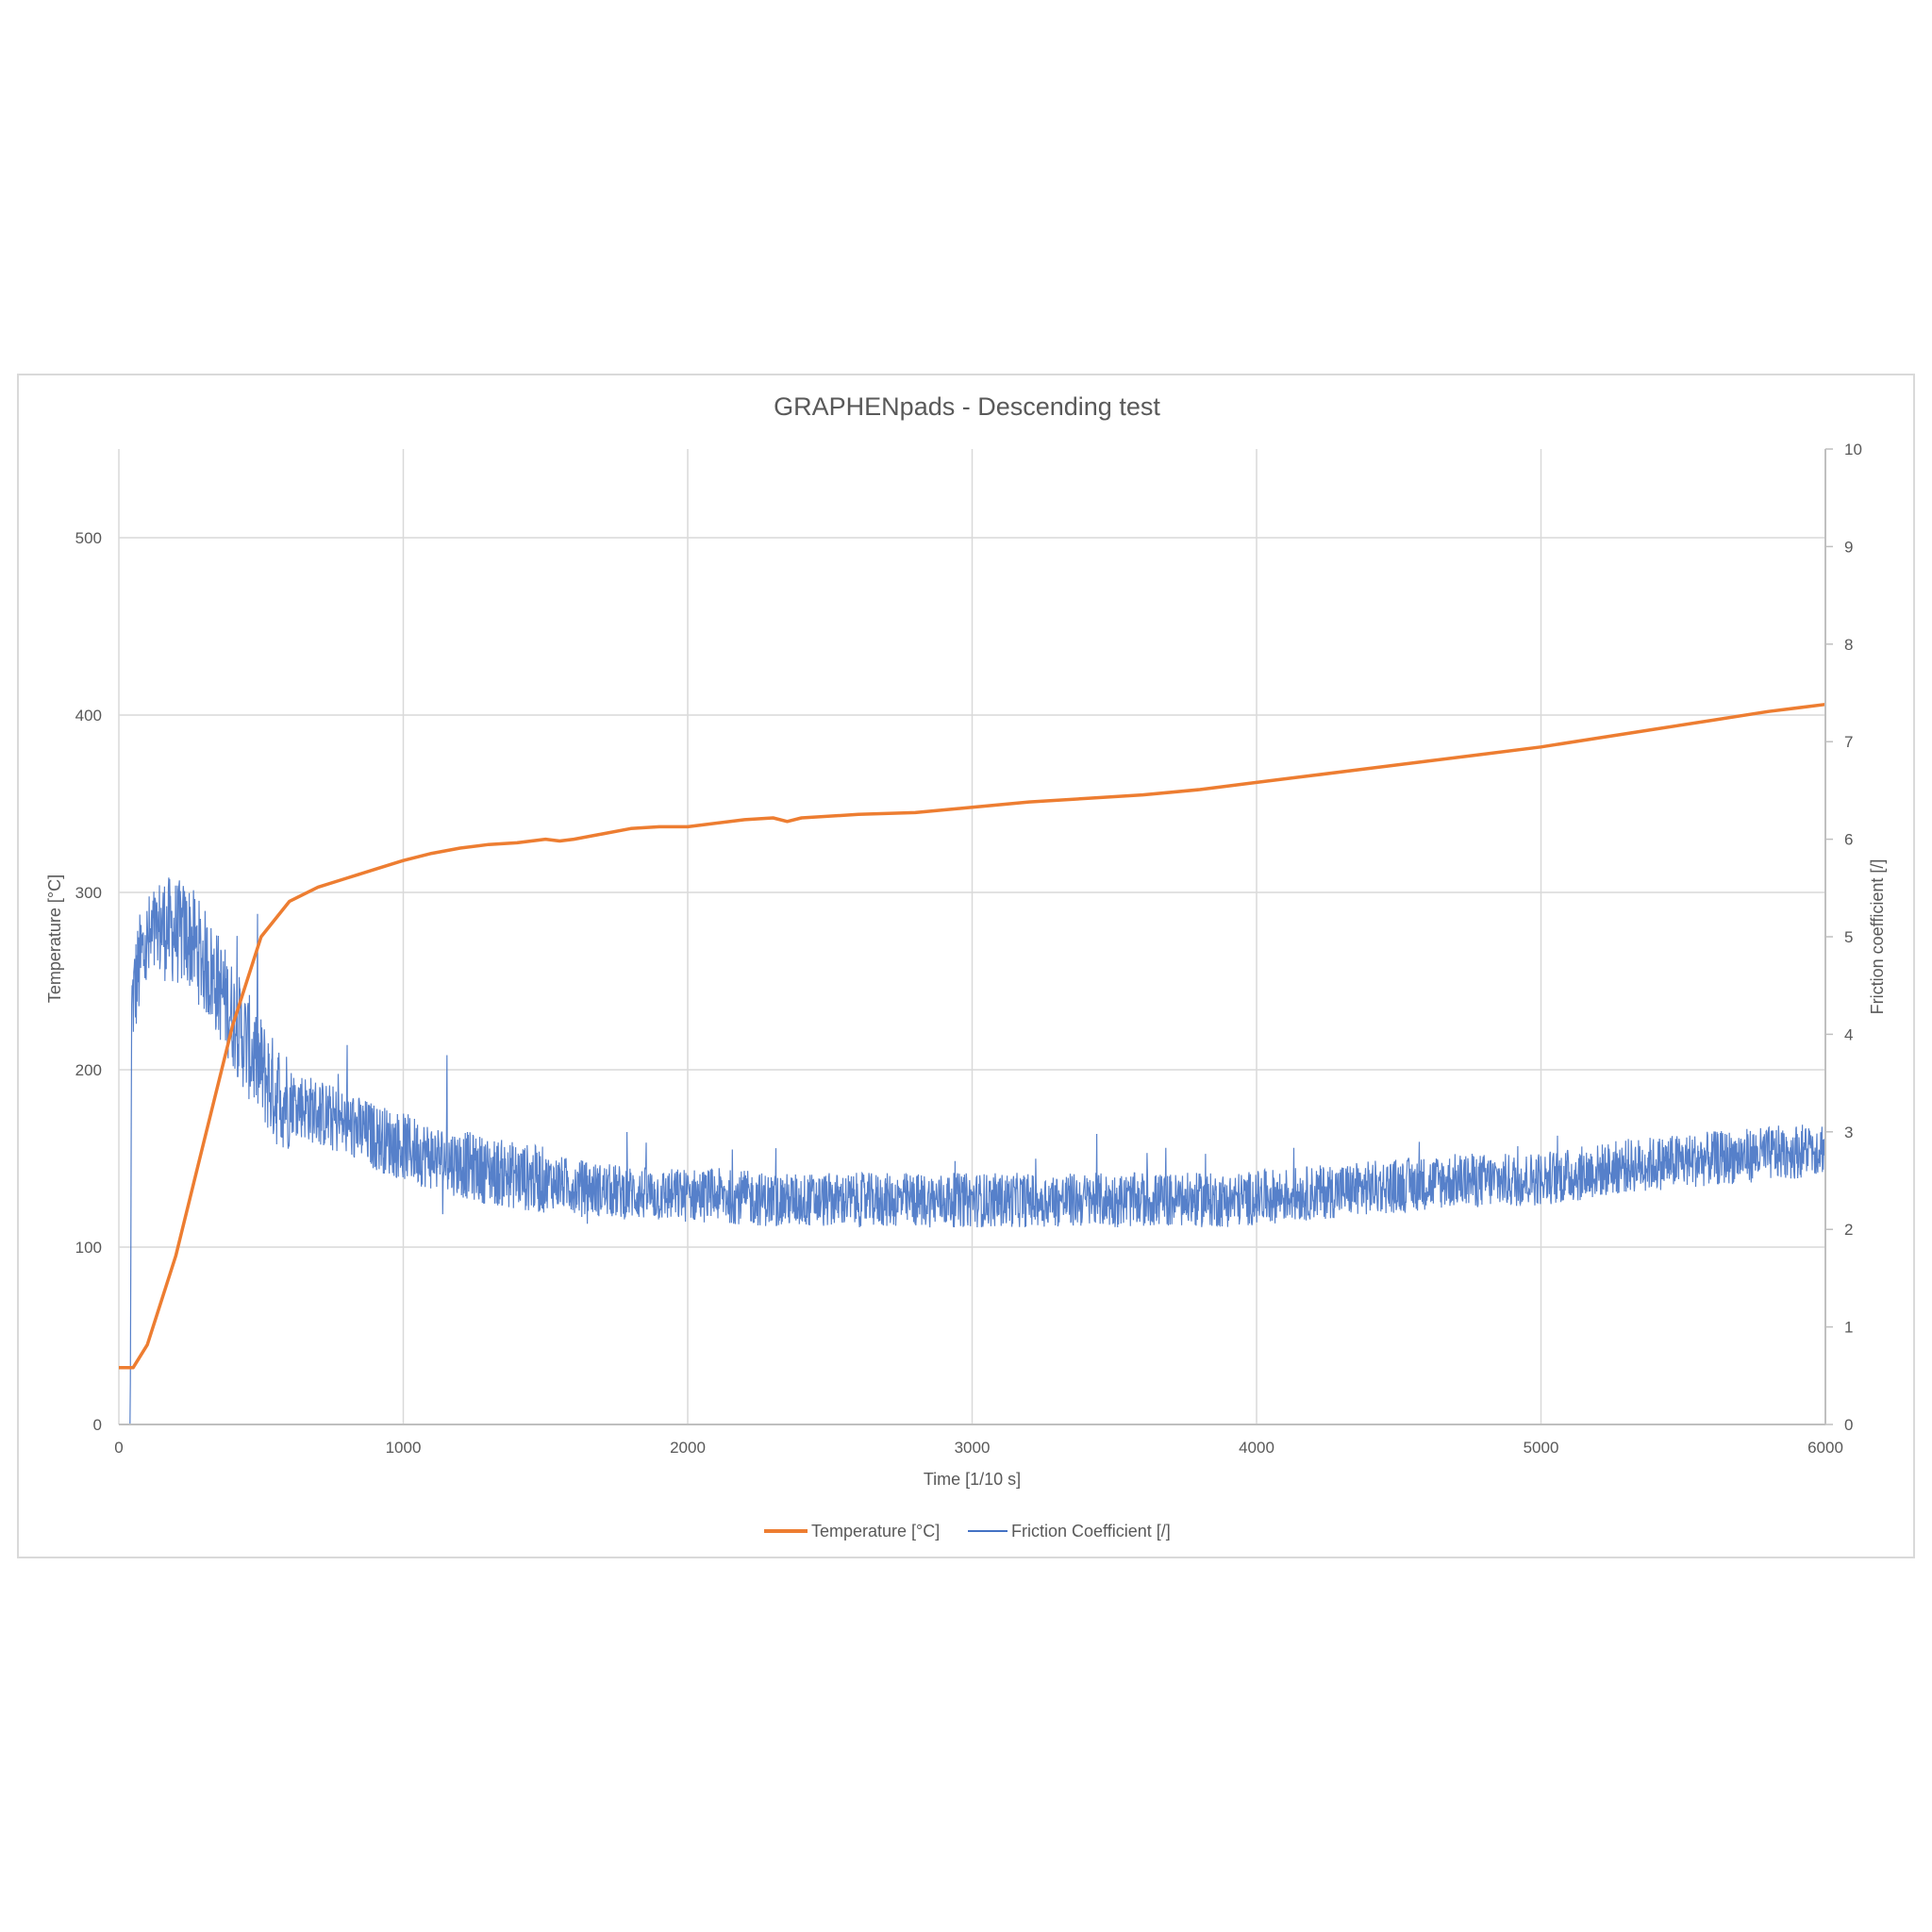  Describe the element at coordinates (1849, 645) in the screenshot. I see `y-right-tick-label: 8` at that location.